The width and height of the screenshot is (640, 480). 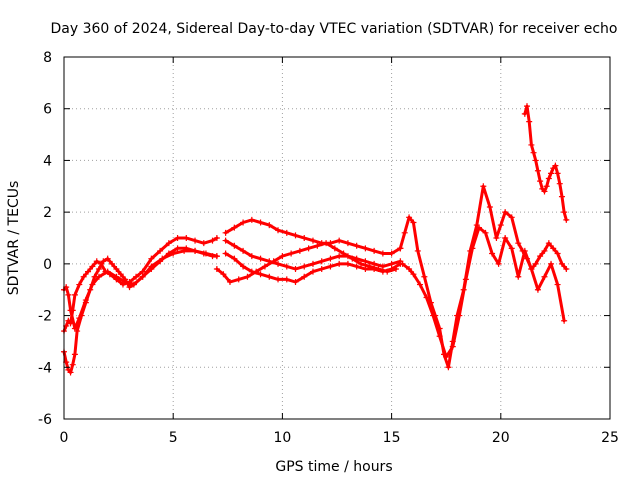 I want to click on x-tick-label: 5, so click(x=173, y=438).